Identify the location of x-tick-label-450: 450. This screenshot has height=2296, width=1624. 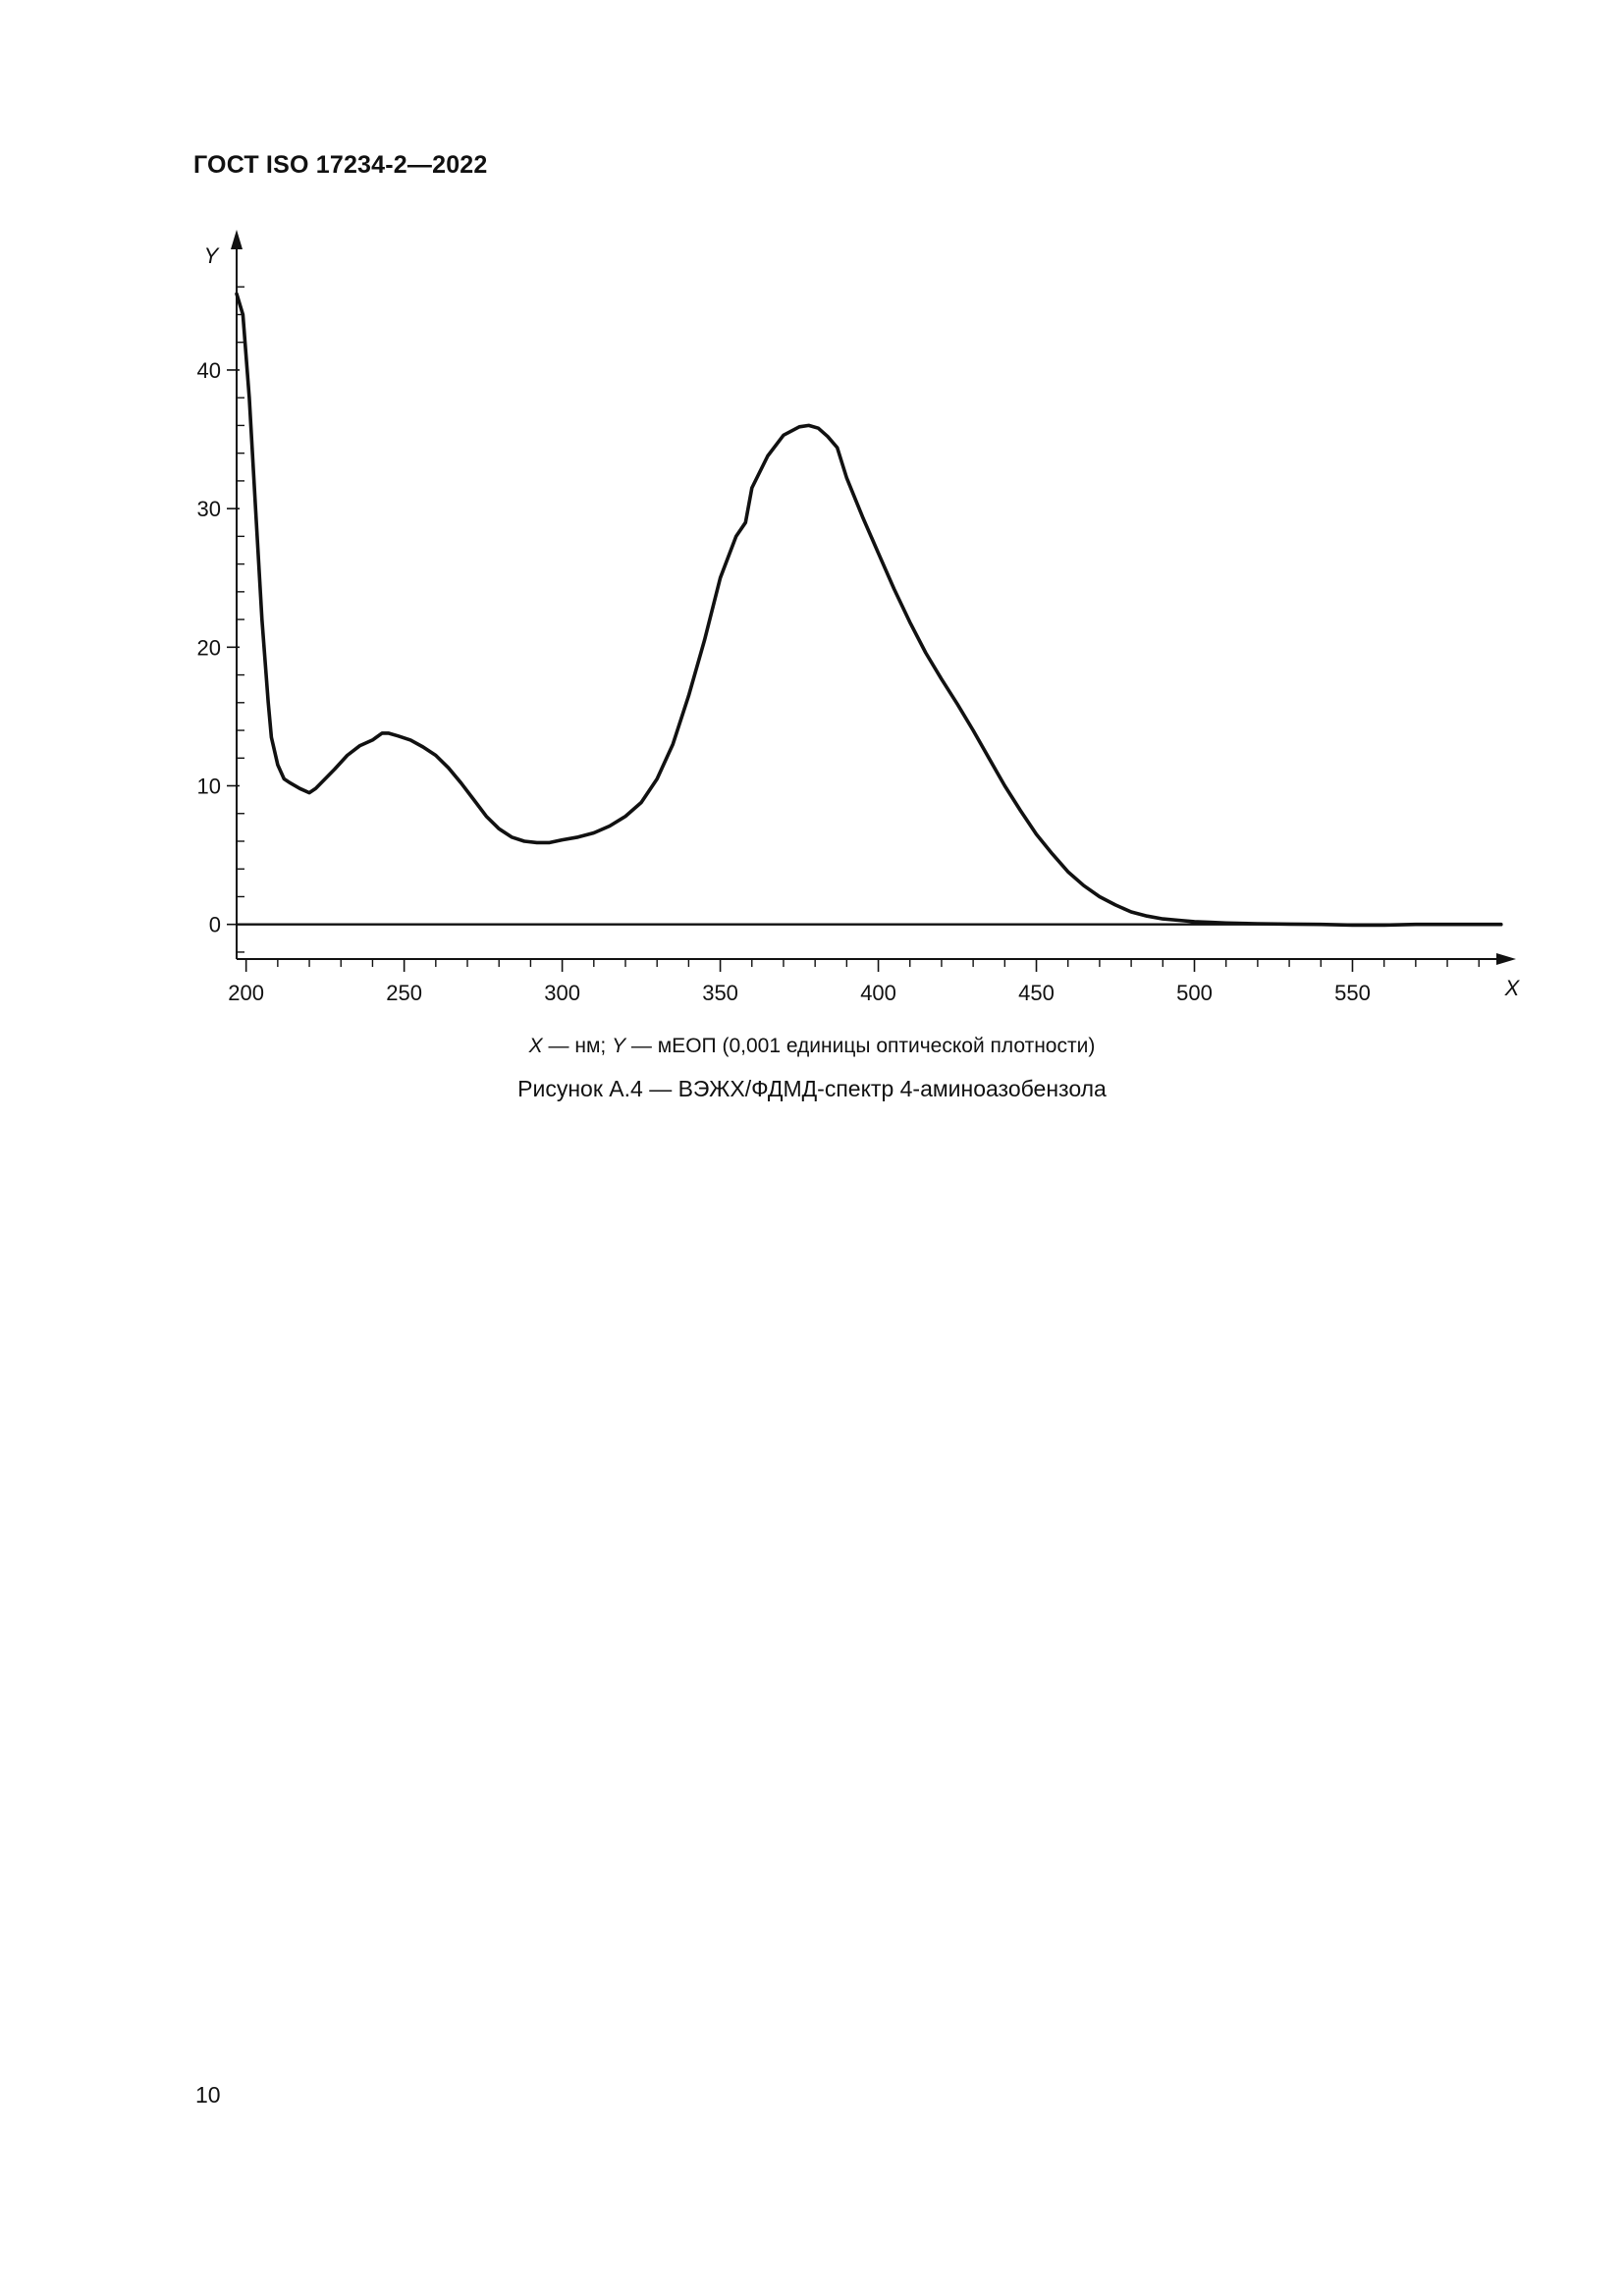
(1036, 993).